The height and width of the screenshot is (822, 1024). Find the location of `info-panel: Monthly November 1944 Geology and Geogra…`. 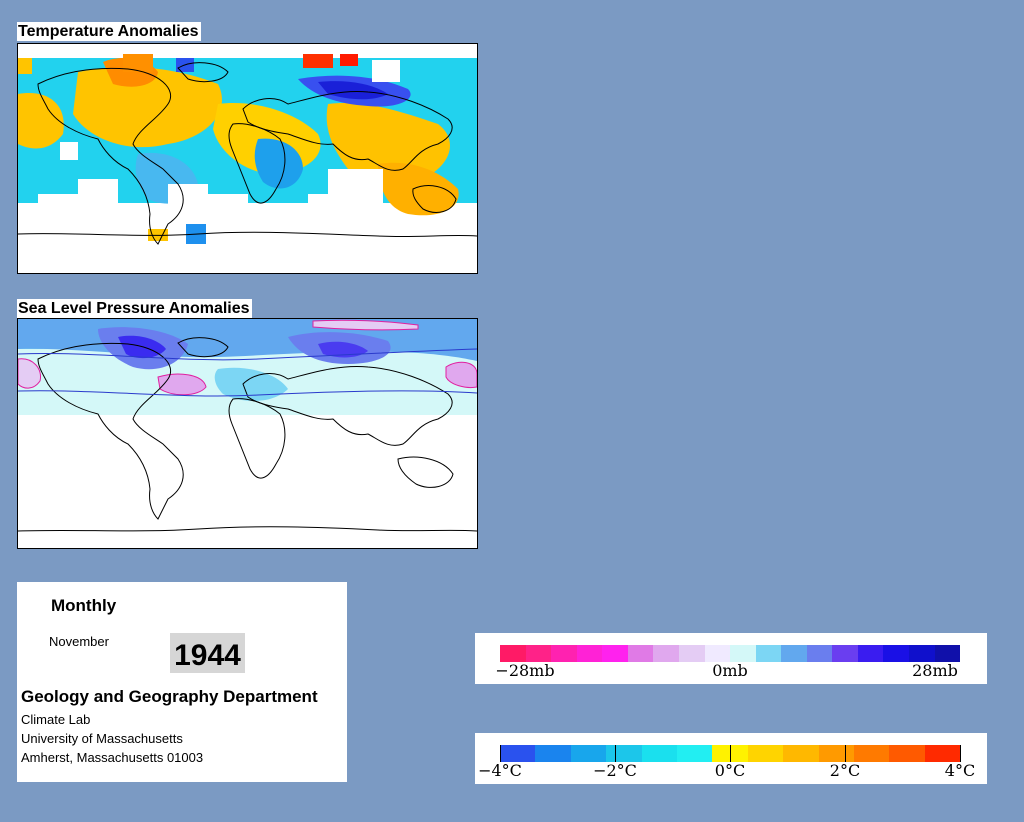

info-panel: Monthly November 1944 Geology and Geogra… is located at coordinates (182, 682).